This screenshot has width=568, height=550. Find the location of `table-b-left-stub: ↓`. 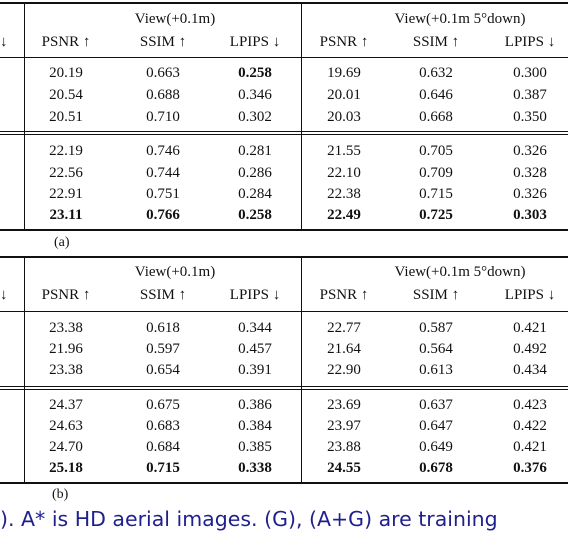

table-b-left-stub: ↓ is located at coordinates (4, 295).